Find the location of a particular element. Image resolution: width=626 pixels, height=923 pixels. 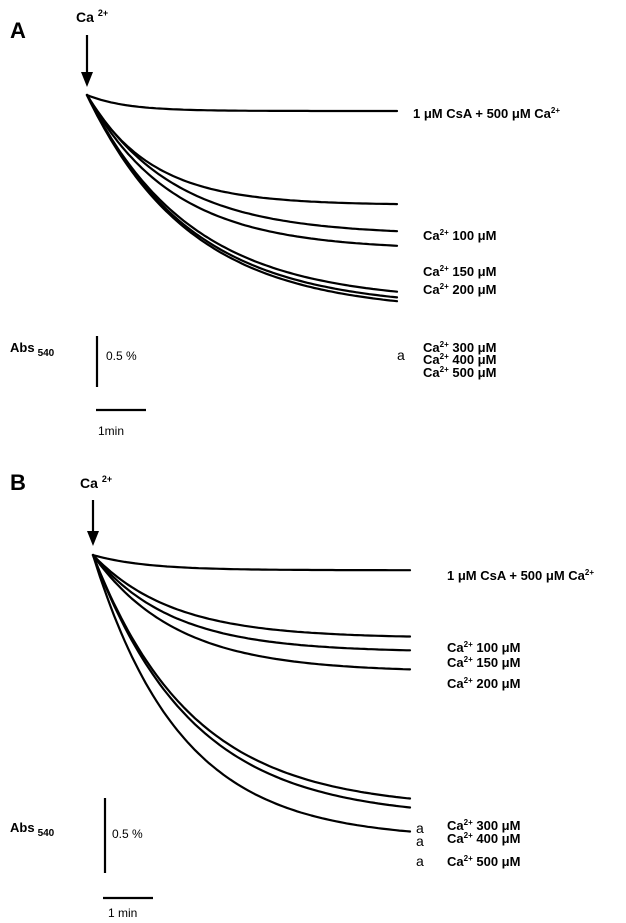

series-label-a-0: 1 μM CsA + 500 μM Ca2+ is located at coordinates (486, 113).